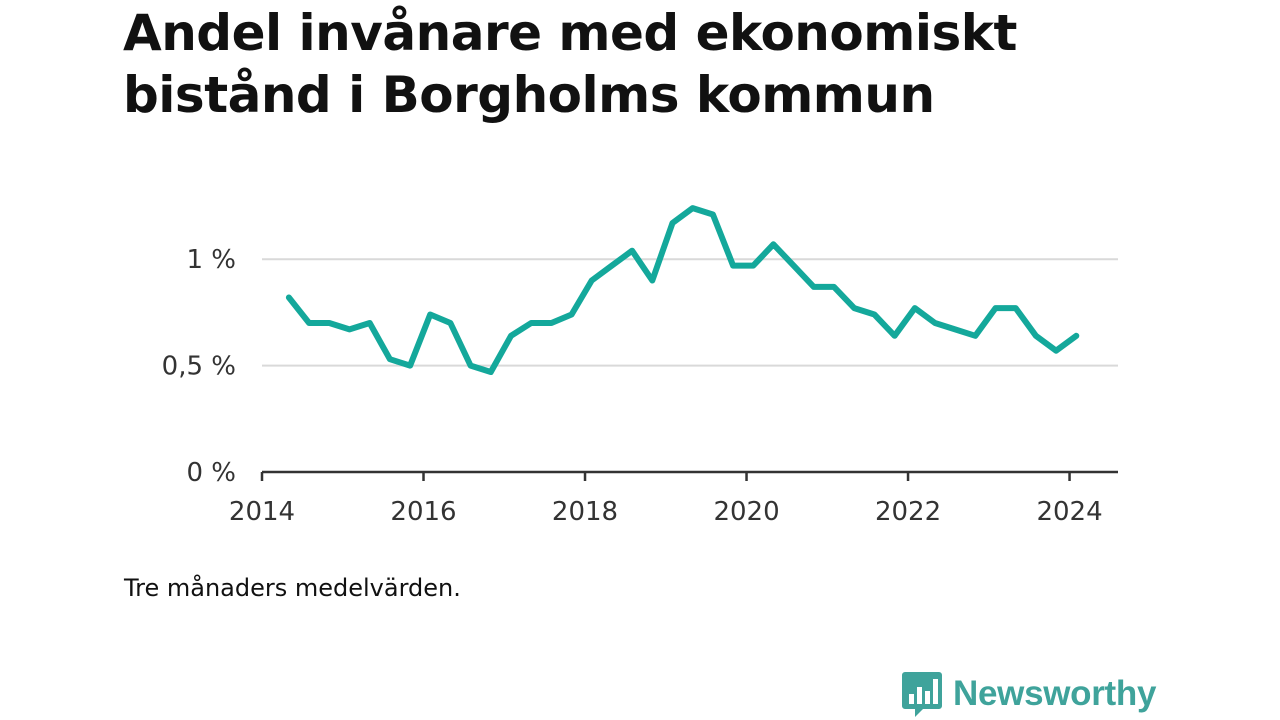 The image size is (1280, 720). Describe the element at coordinates (1069, 512) in the screenshot. I see `x-tick-label: 2024` at that location.